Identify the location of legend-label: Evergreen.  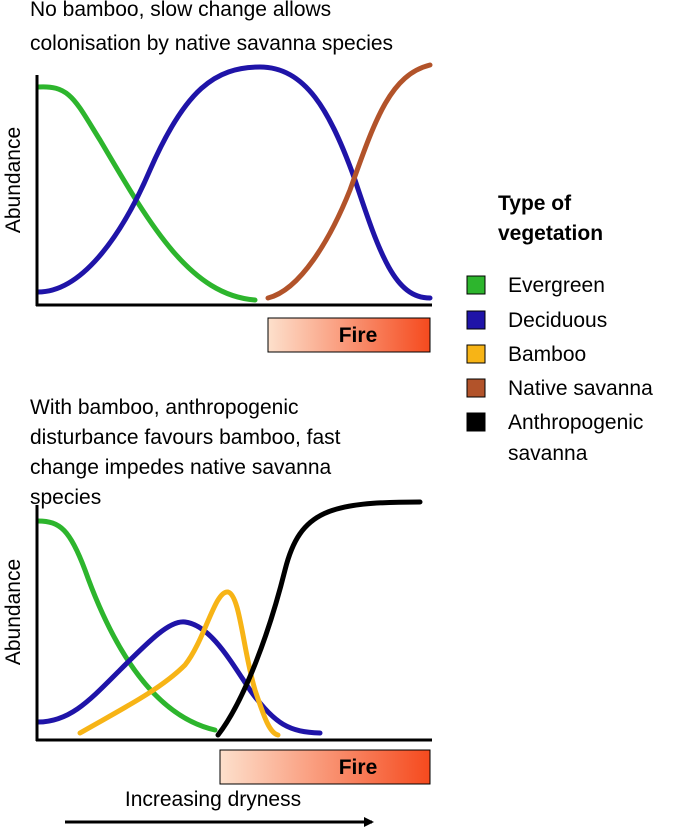
(556, 285).